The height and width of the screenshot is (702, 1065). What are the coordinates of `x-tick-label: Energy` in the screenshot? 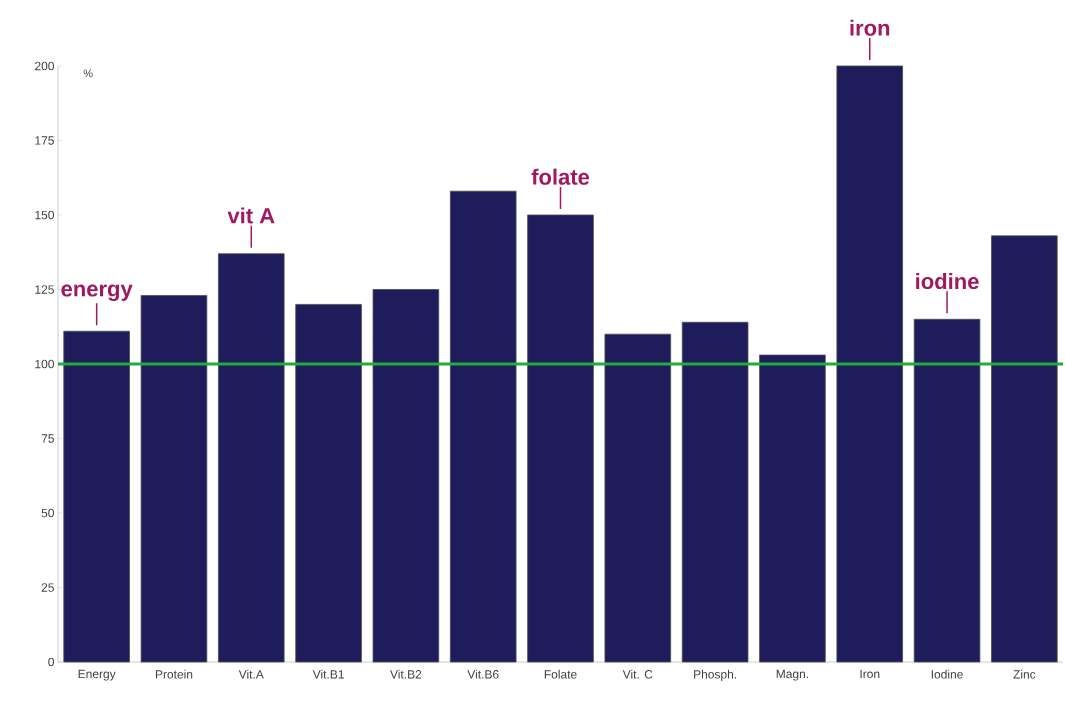 It's located at (97, 675).